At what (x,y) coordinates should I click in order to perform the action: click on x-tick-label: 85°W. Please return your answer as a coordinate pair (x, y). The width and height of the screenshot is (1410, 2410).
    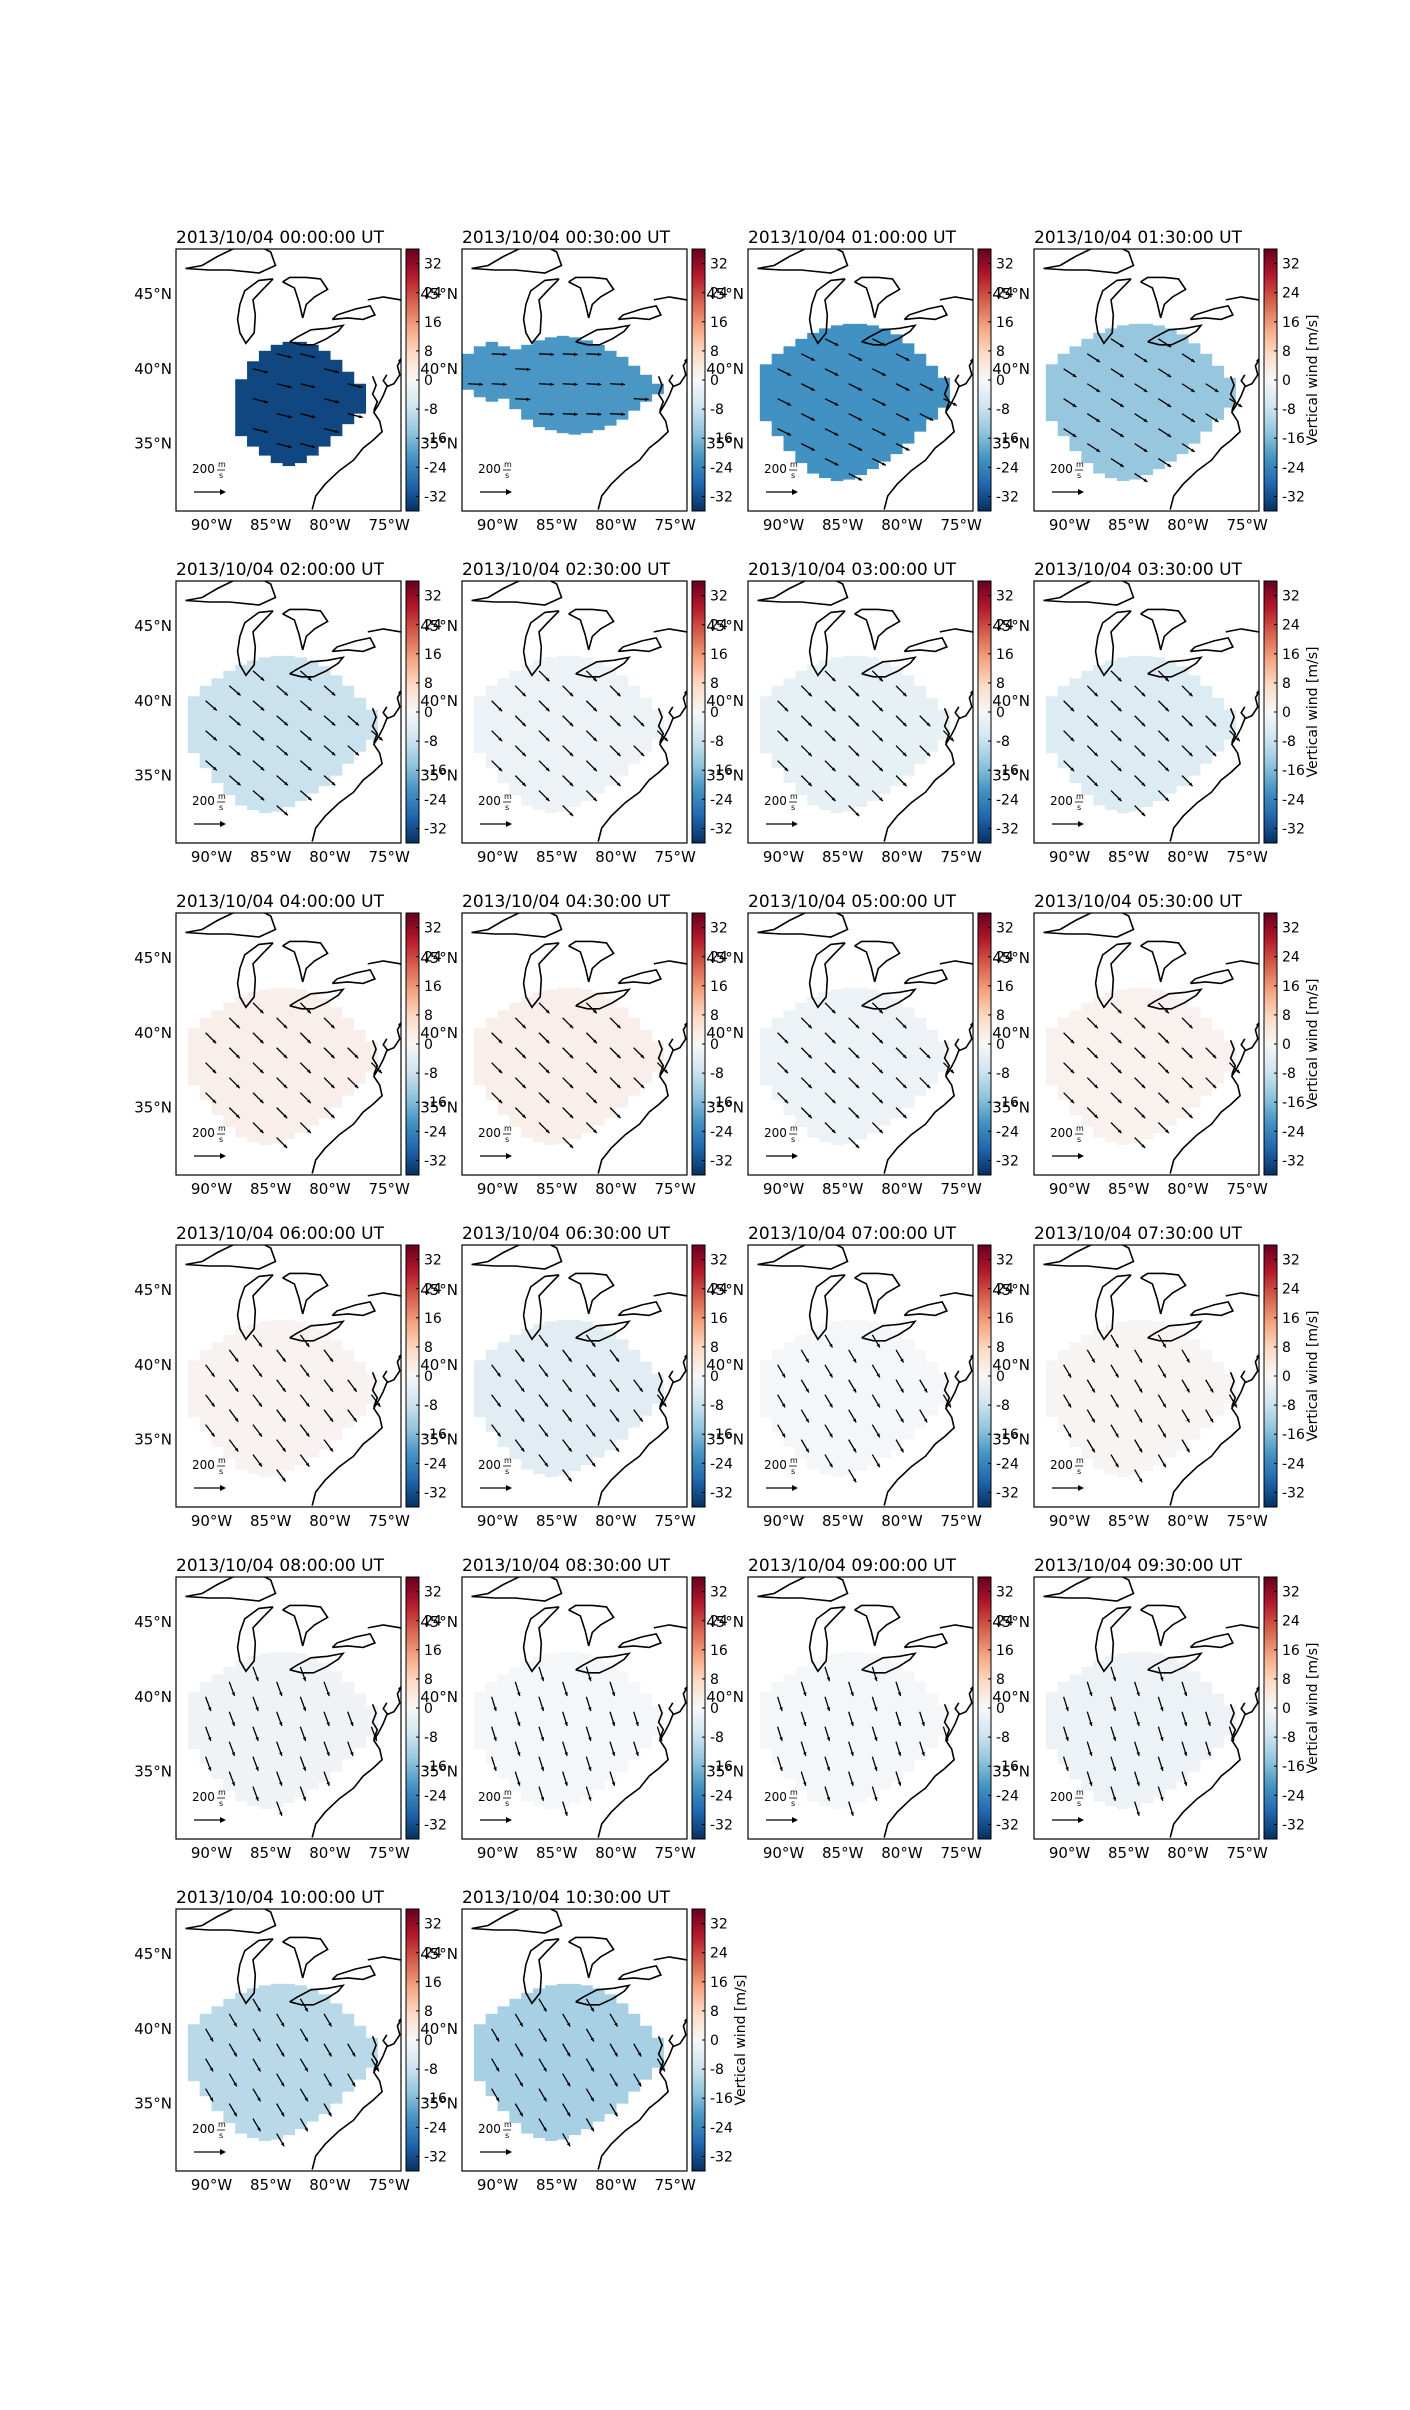
    Looking at the image, I should click on (557, 1189).